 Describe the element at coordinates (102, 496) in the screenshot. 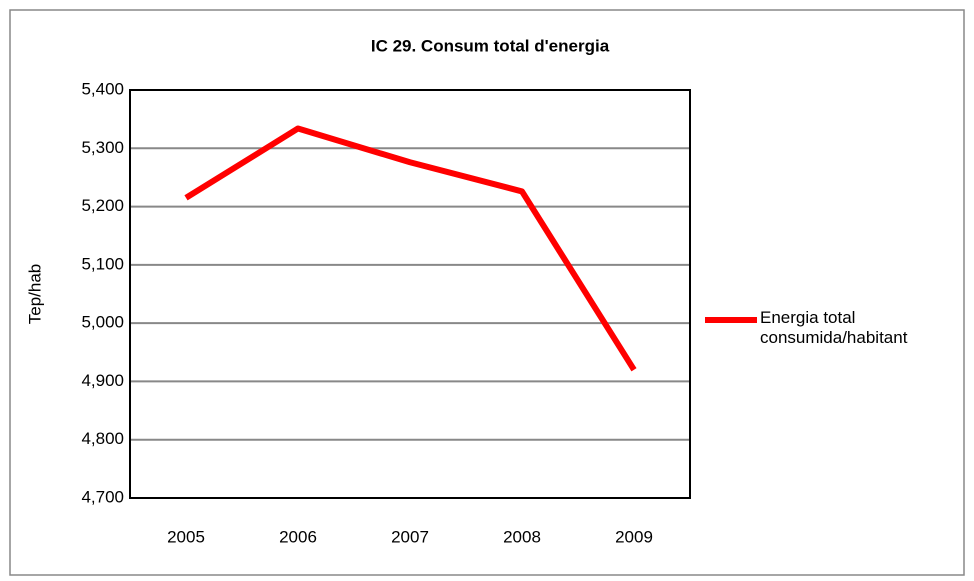

I see `y-tick-label: 4,700` at that location.